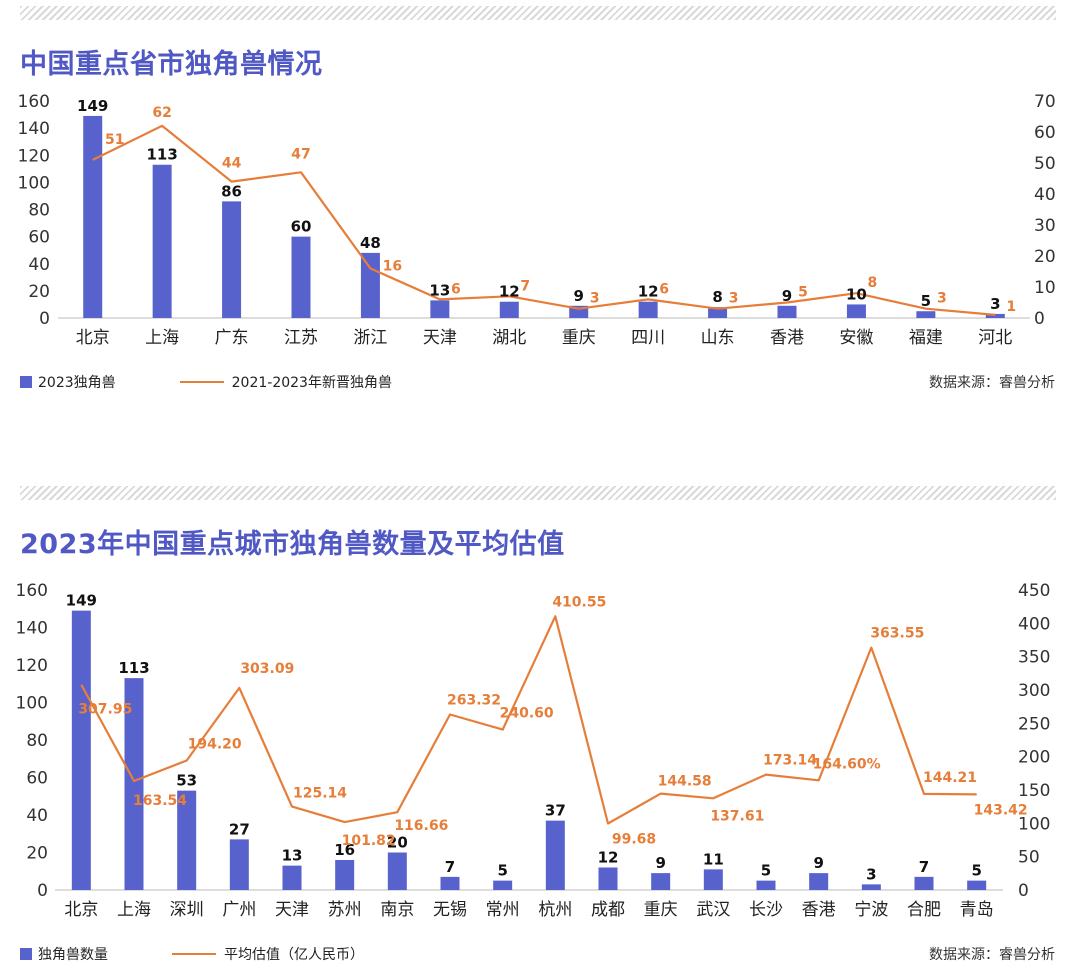 The image size is (1080, 969). What do you see at coordinates (1034, 658) in the screenshot?
I see `chart2-y2-tick: 350` at bounding box center [1034, 658].